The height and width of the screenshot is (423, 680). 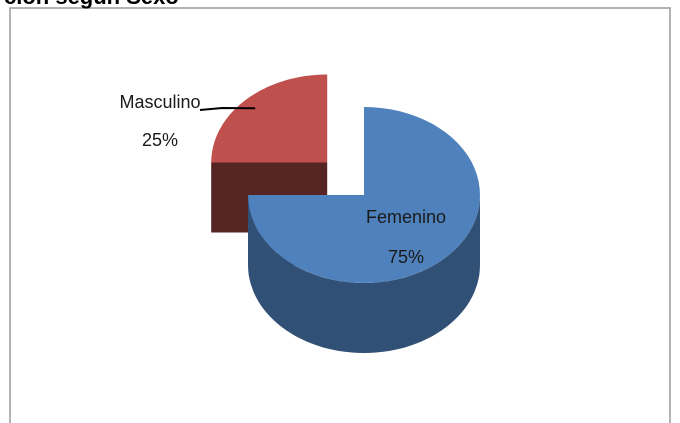 What do you see at coordinates (159, 102) in the screenshot?
I see `slice-label: Masculino` at bounding box center [159, 102].